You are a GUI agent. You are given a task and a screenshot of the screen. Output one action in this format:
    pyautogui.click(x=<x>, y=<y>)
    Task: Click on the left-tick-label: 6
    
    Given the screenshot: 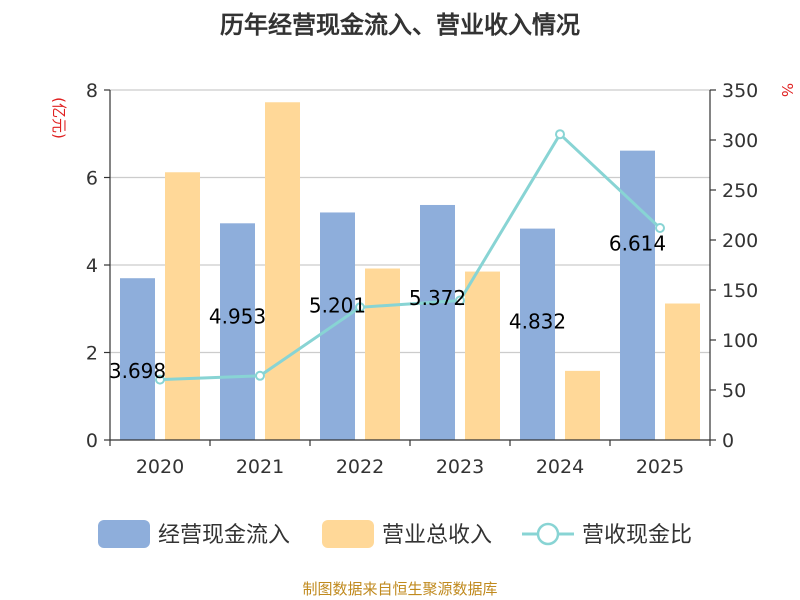 What is the action you would take?
    pyautogui.click(x=92, y=179)
    